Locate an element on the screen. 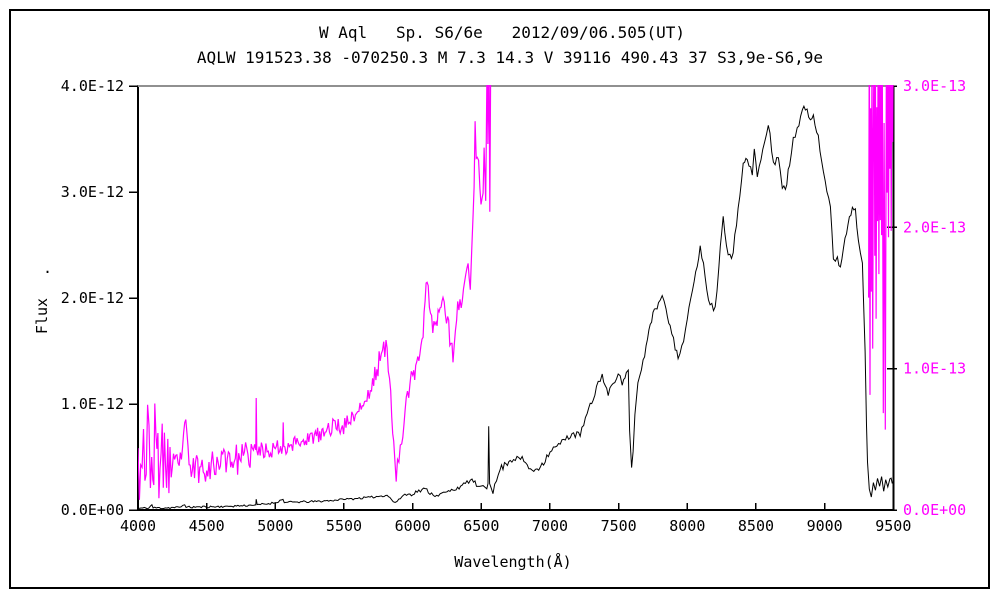 The width and height of the screenshot is (1000, 600). x-tick-label-4500: 4500 is located at coordinates (207, 526).